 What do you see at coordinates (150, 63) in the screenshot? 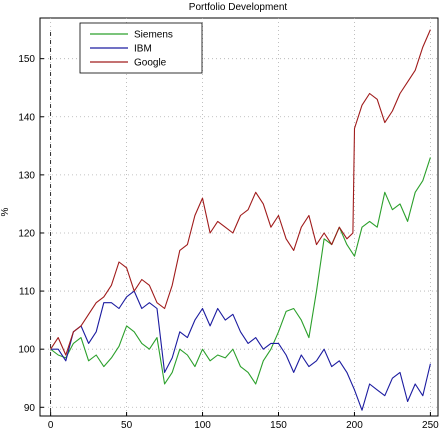
I see `legend-label: Google` at bounding box center [150, 63].